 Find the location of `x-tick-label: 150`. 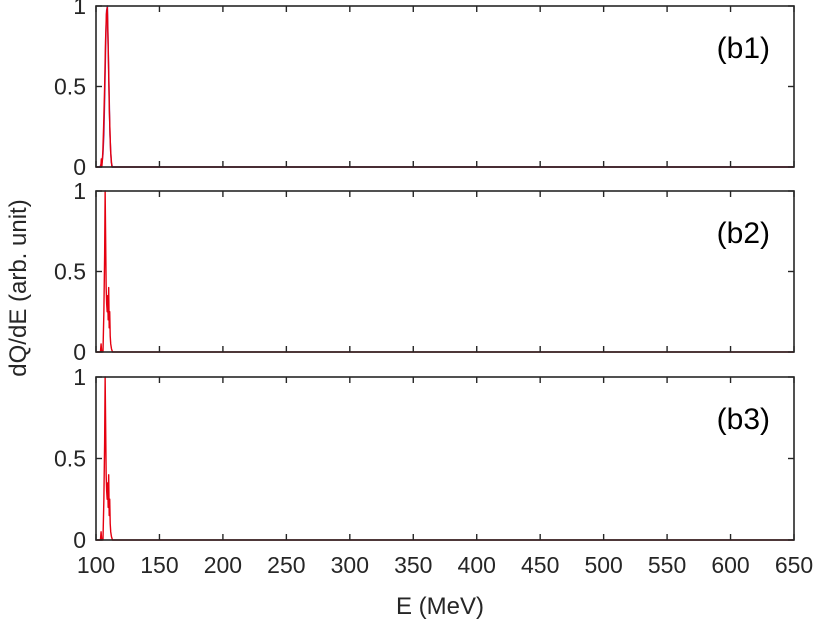

x-tick-label: 150 is located at coordinates (159, 565).